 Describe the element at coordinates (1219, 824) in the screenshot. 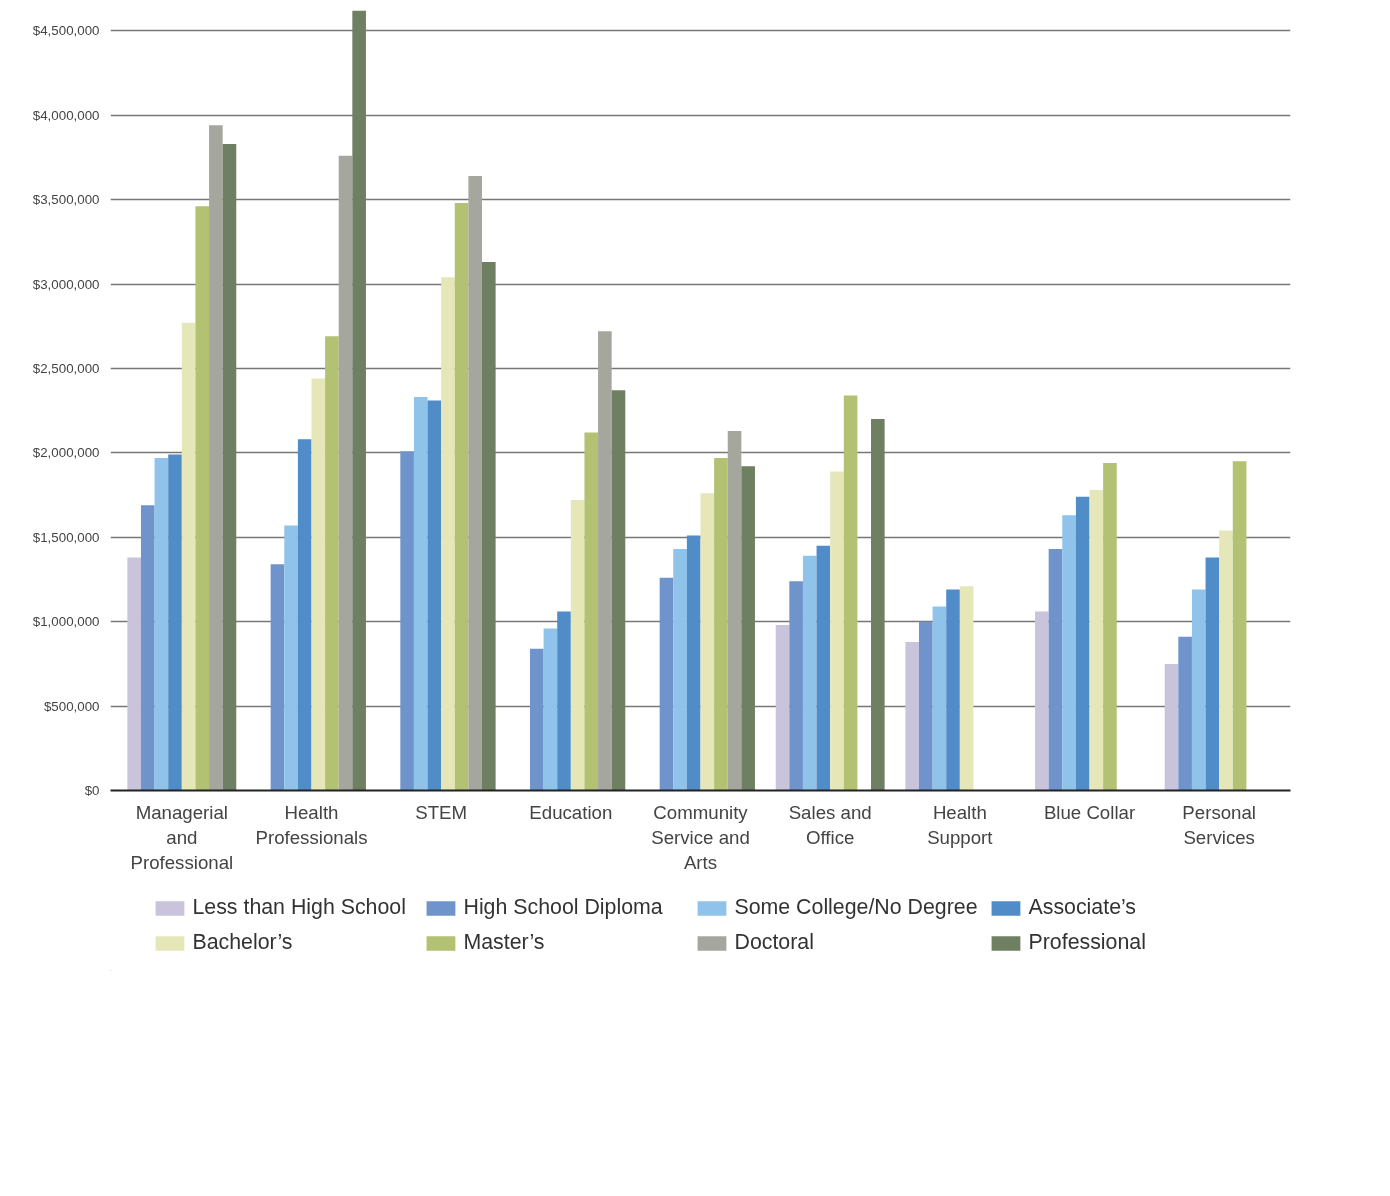

I see `x-tick-label: Personal Services` at that location.